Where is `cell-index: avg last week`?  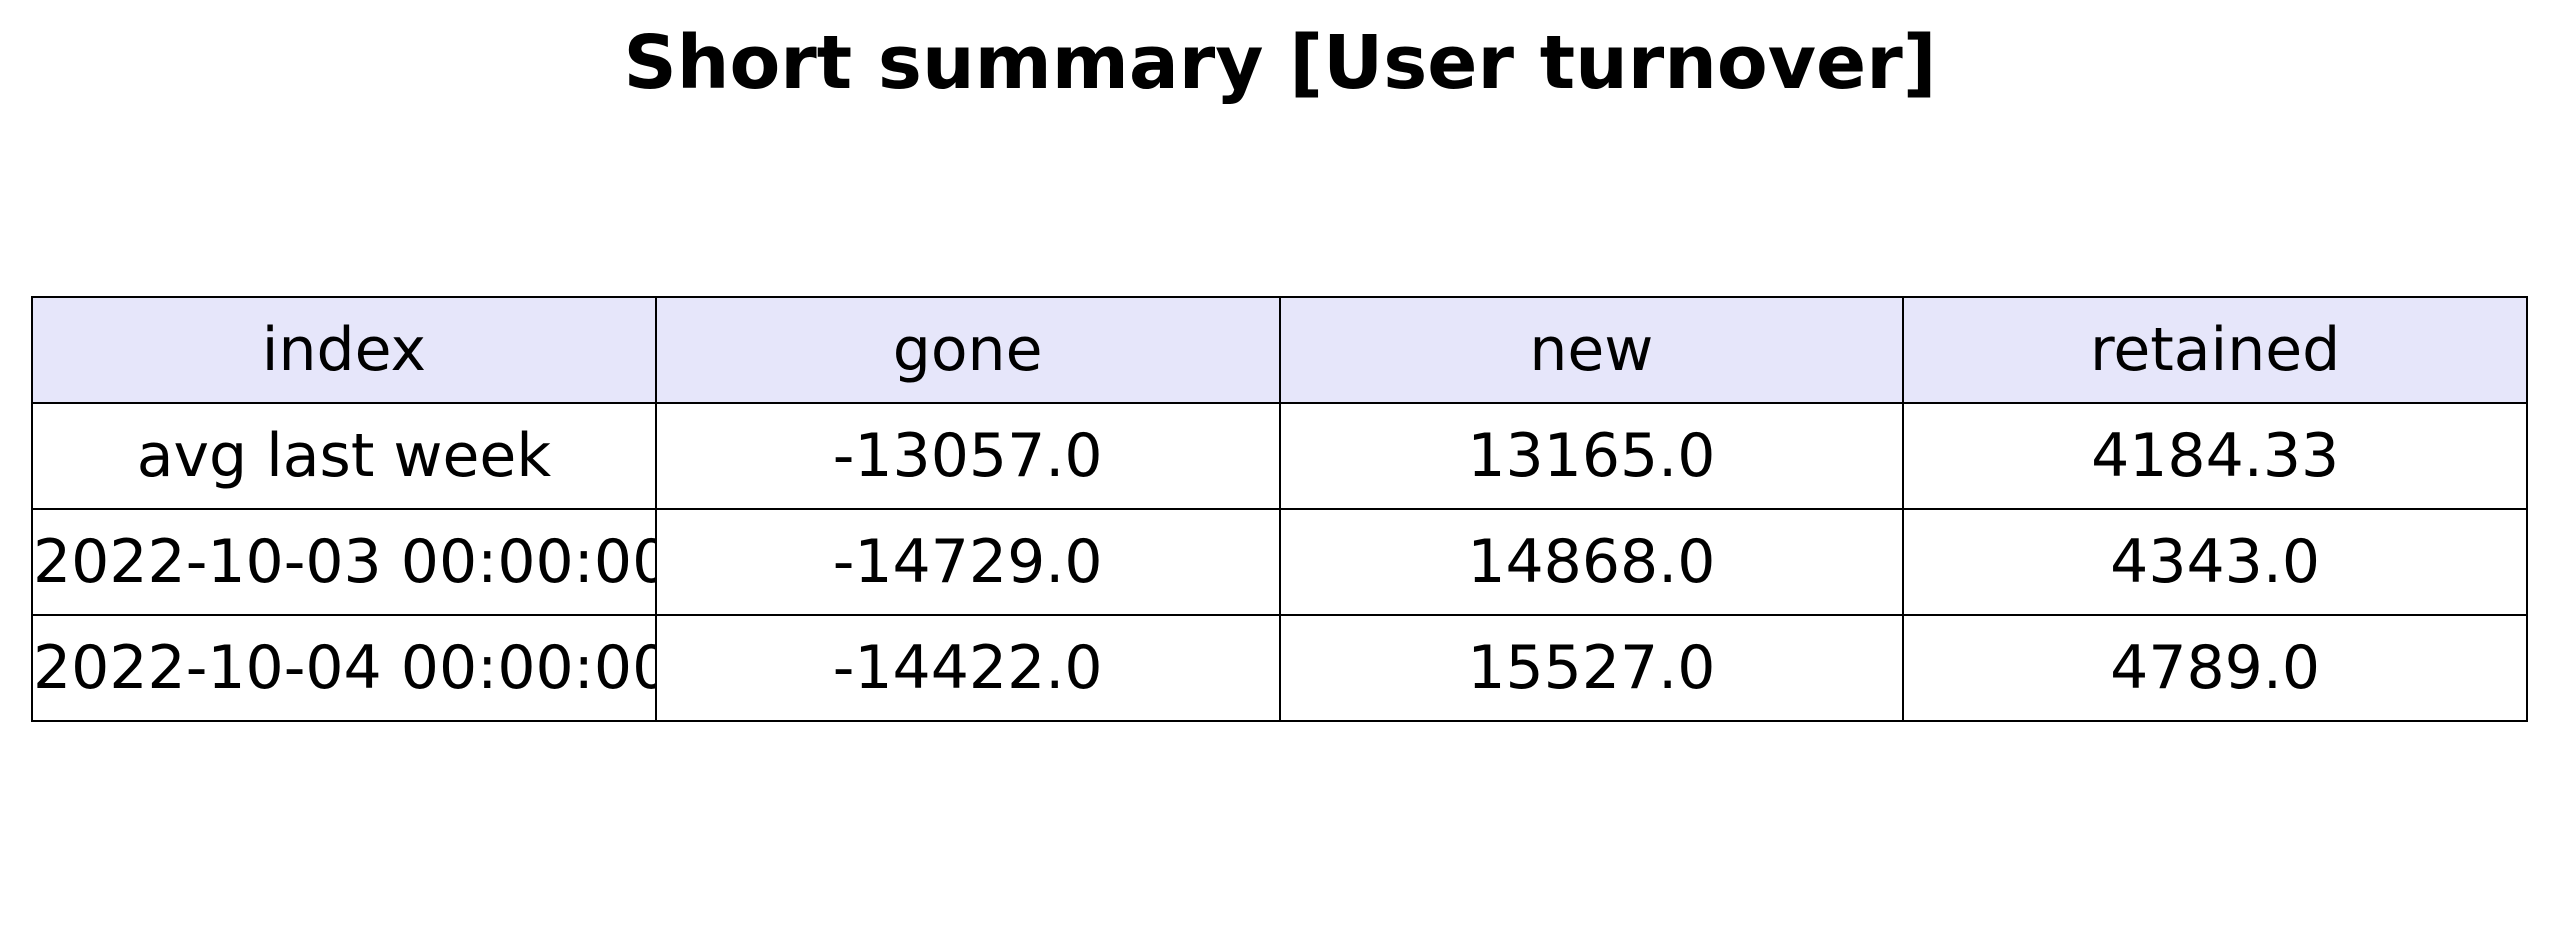
cell-index: avg last week is located at coordinates (344, 456).